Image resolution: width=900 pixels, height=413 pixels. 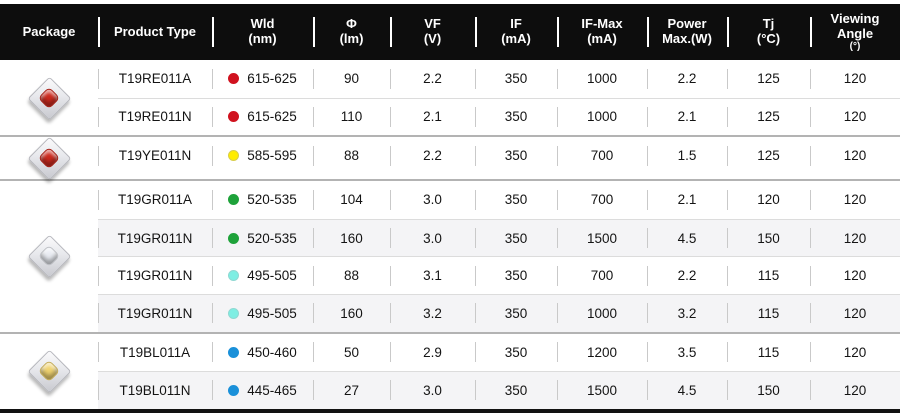 I want to click on product-type-cell: T19BL011A, so click(x=155, y=353).